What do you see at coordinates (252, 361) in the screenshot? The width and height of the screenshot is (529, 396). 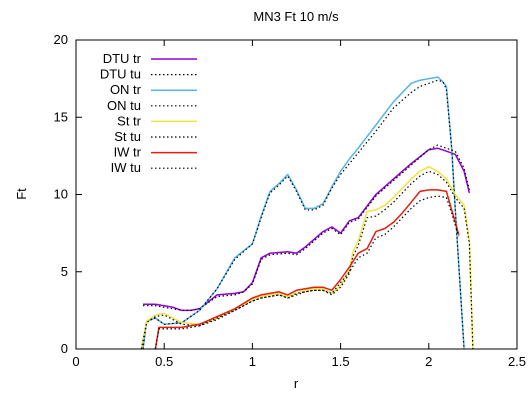 I see `x-tick-label: 1` at bounding box center [252, 361].